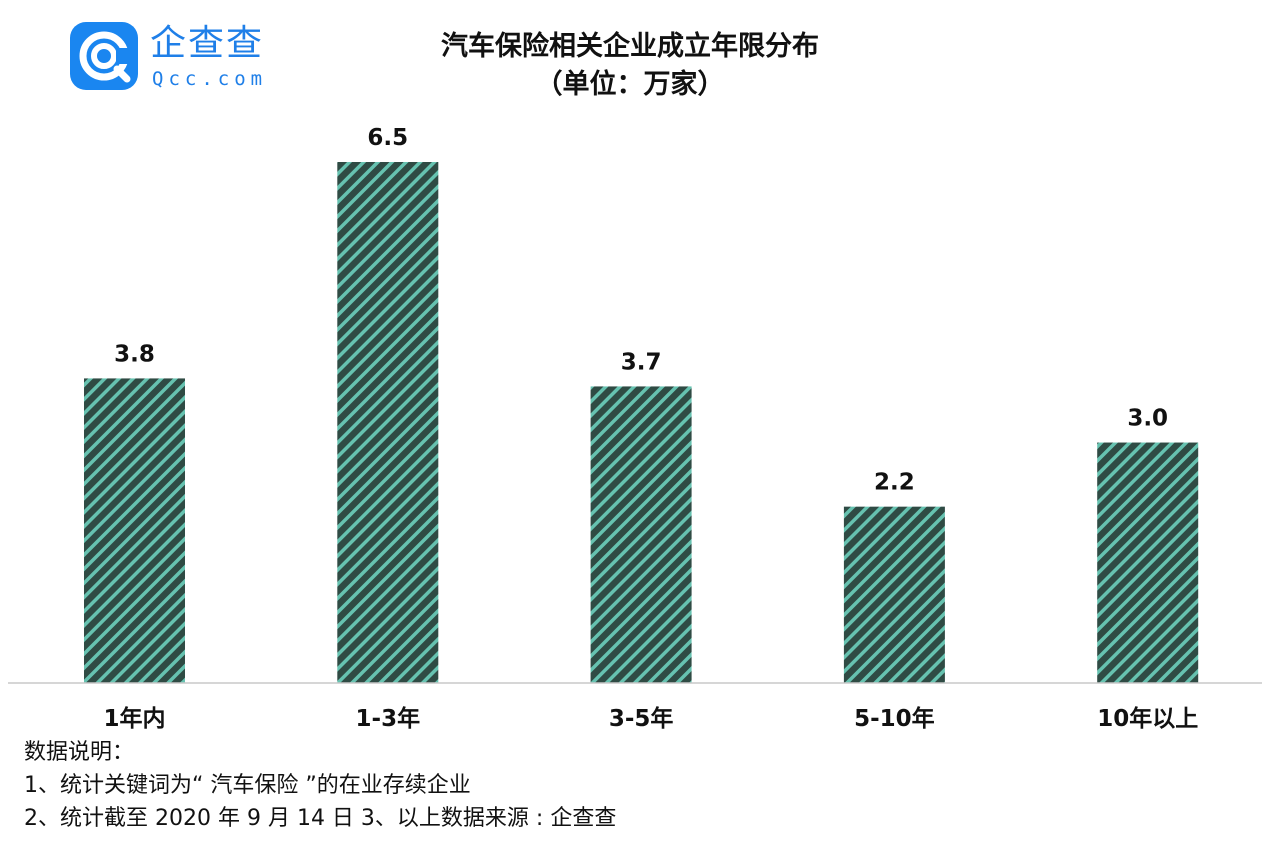 The height and width of the screenshot is (849, 1269). Describe the element at coordinates (641, 718) in the screenshot. I see `category-label-3: 3-5年` at that location.